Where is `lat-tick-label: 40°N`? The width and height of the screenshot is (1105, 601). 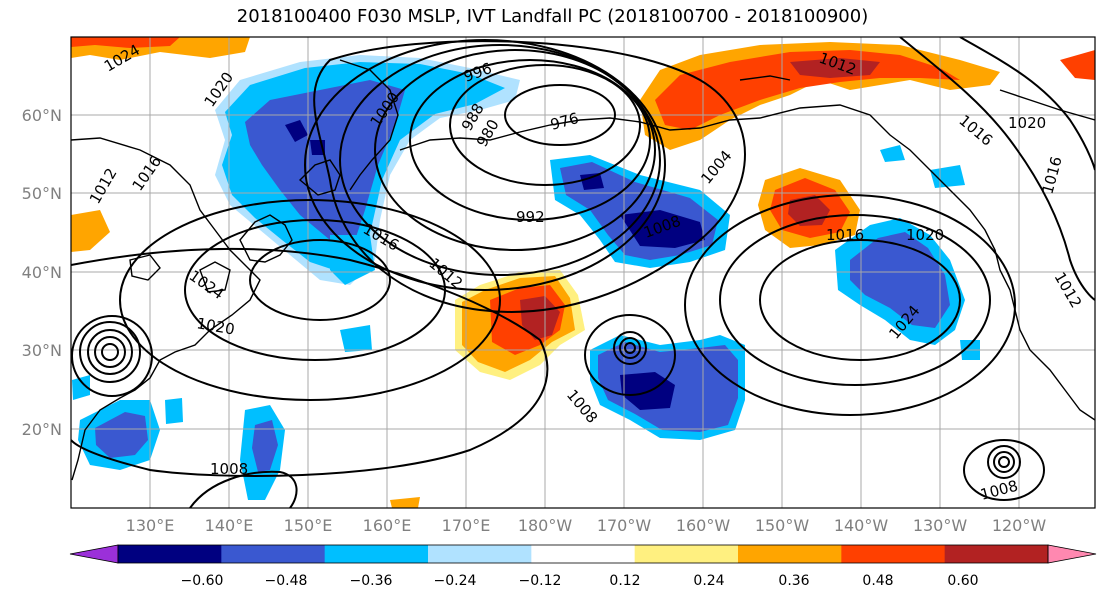
lat-tick-label: 40°N is located at coordinates (42, 272).